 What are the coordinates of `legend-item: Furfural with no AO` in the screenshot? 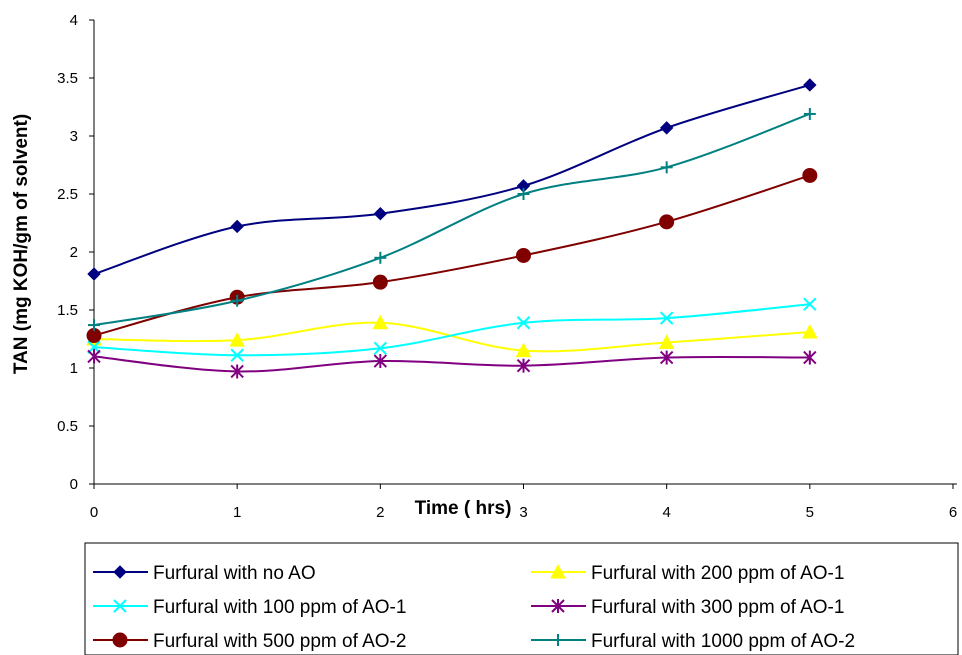 It's located at (204, 573).